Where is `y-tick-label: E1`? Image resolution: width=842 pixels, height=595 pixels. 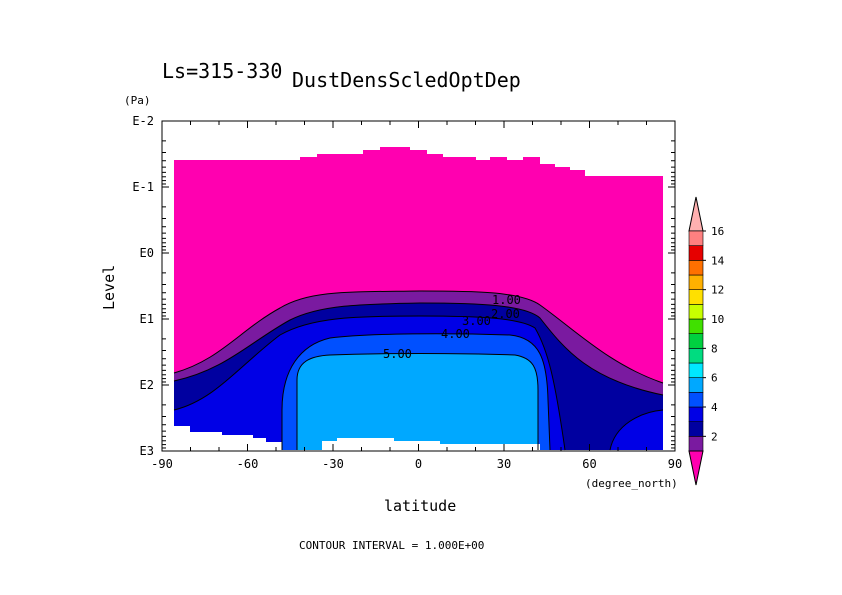 y-tick-label: E1 is located at coordinates (147, 319).